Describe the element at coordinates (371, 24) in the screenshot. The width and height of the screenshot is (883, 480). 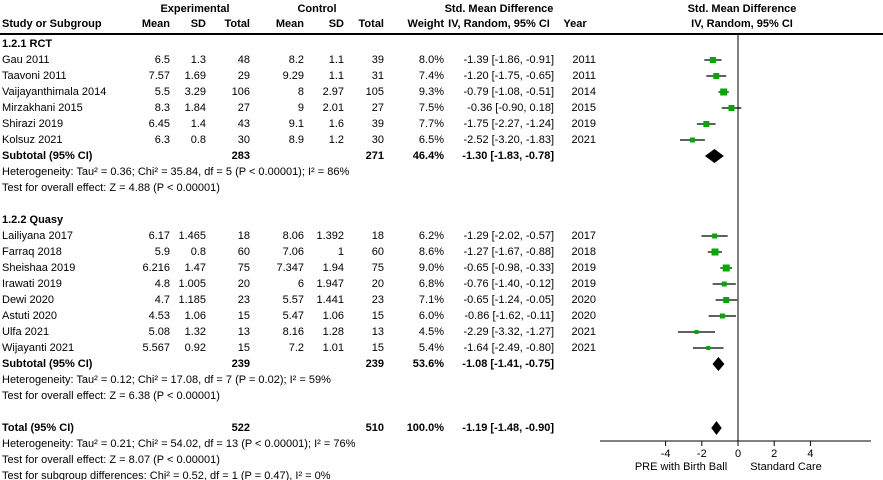
I see `col-ctl-total-header: Total` at that location.